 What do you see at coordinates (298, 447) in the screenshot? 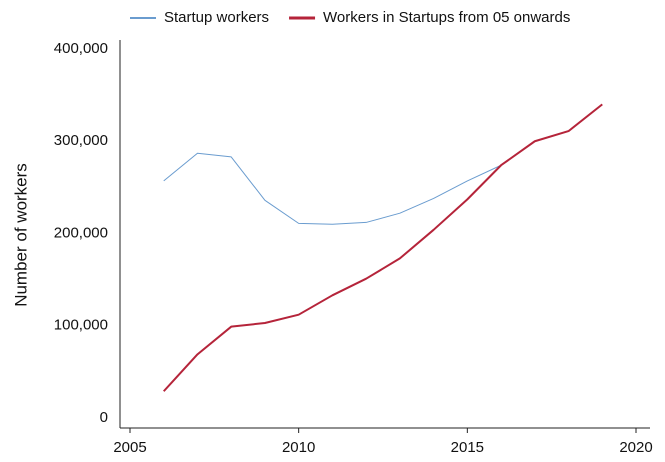
I see `x-tick-label: 2010` at bounding box center [298, 447].